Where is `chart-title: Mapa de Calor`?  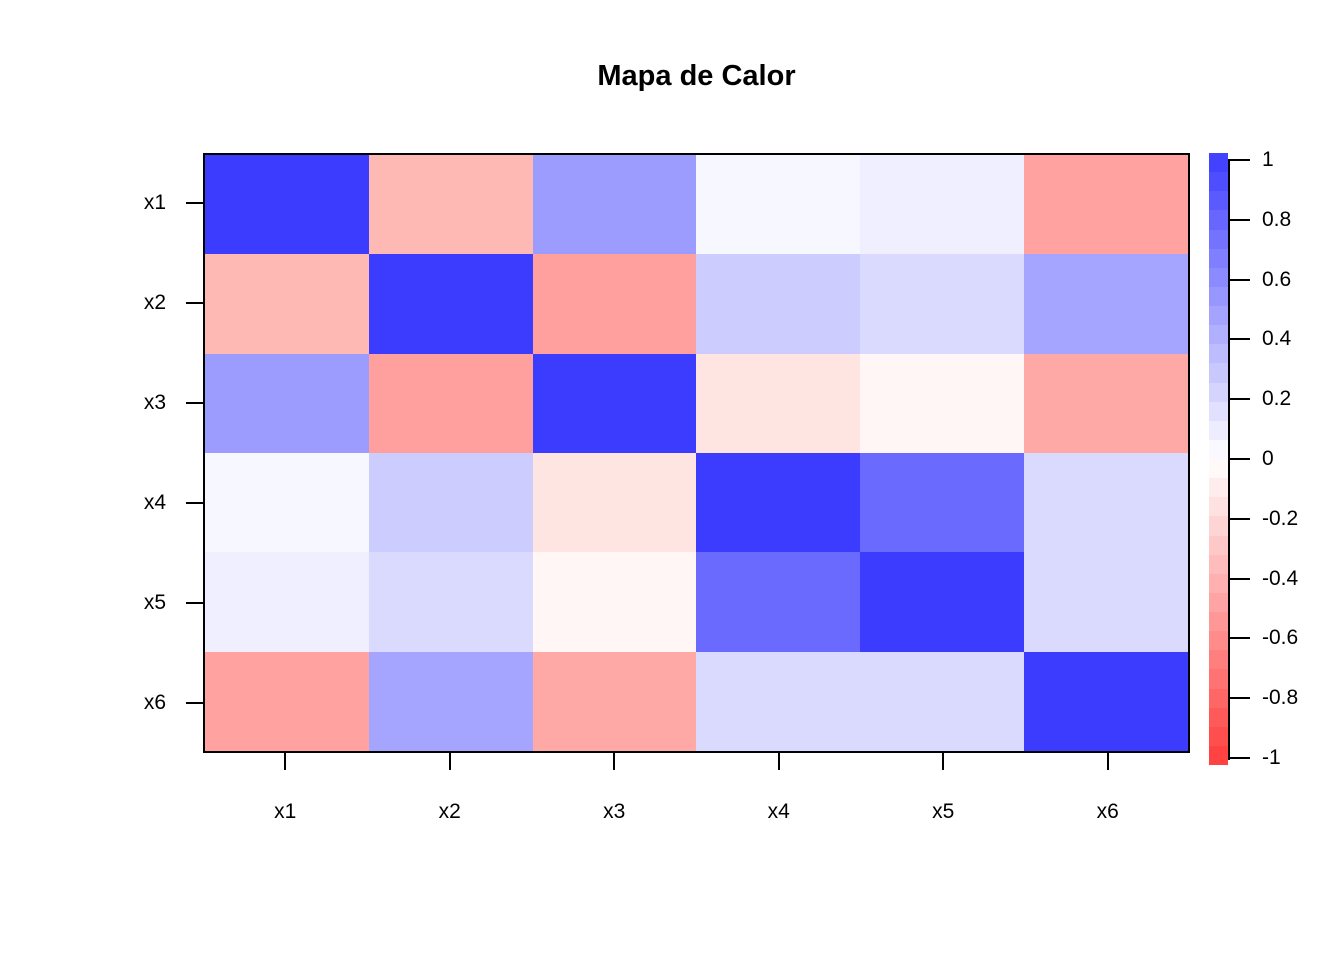
chart-title: Mapa de Calor is located at coordinates (696, 76).